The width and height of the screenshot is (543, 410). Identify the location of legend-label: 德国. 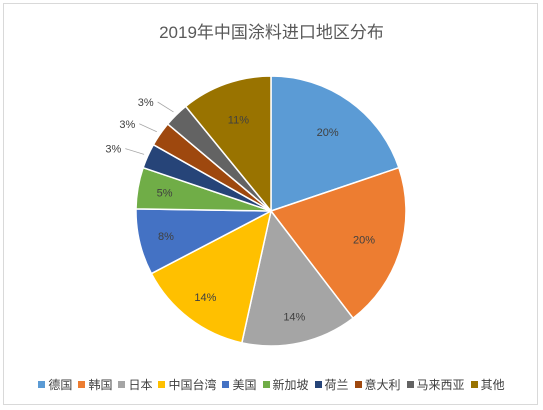
(60, 385).